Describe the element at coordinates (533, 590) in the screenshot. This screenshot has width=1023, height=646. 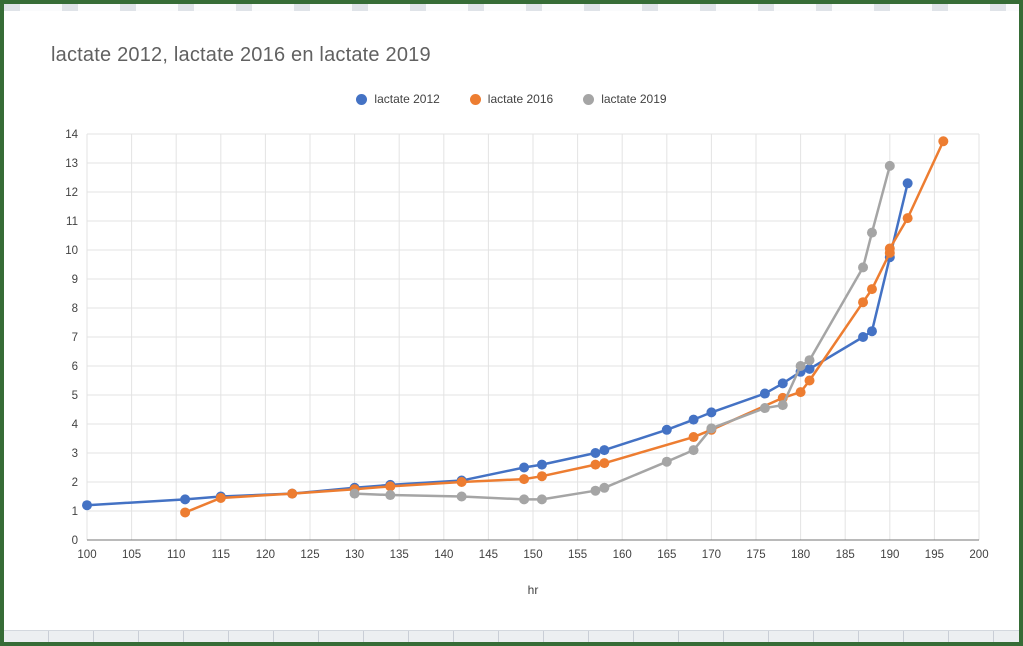
I see `svg-text: hr` at that location.